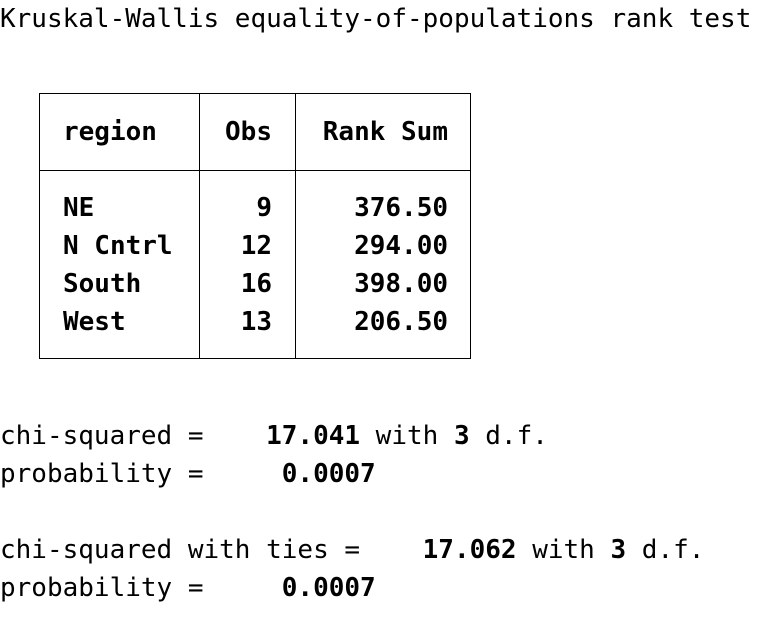  I want to click on chi-squared-ties-df: 3, so click(618, 550).